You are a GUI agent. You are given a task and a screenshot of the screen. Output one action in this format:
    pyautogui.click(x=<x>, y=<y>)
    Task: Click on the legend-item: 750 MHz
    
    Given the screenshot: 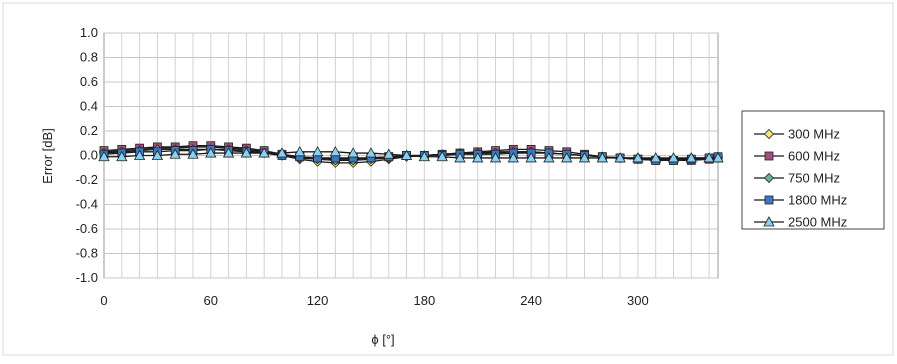 What is the action you would take?
    pyautogui.click(x=797, y=178)
    